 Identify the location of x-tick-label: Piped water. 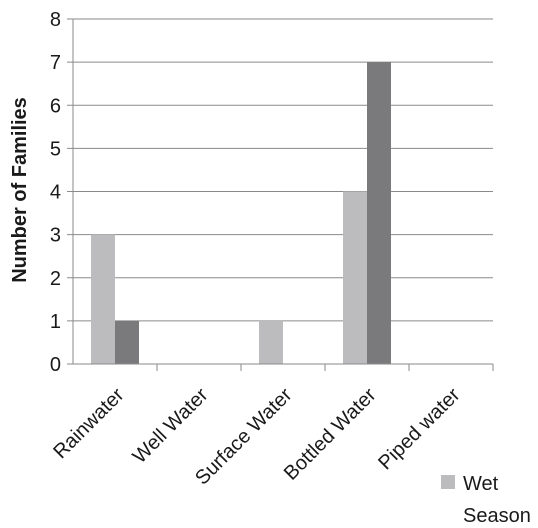
(419, 429).